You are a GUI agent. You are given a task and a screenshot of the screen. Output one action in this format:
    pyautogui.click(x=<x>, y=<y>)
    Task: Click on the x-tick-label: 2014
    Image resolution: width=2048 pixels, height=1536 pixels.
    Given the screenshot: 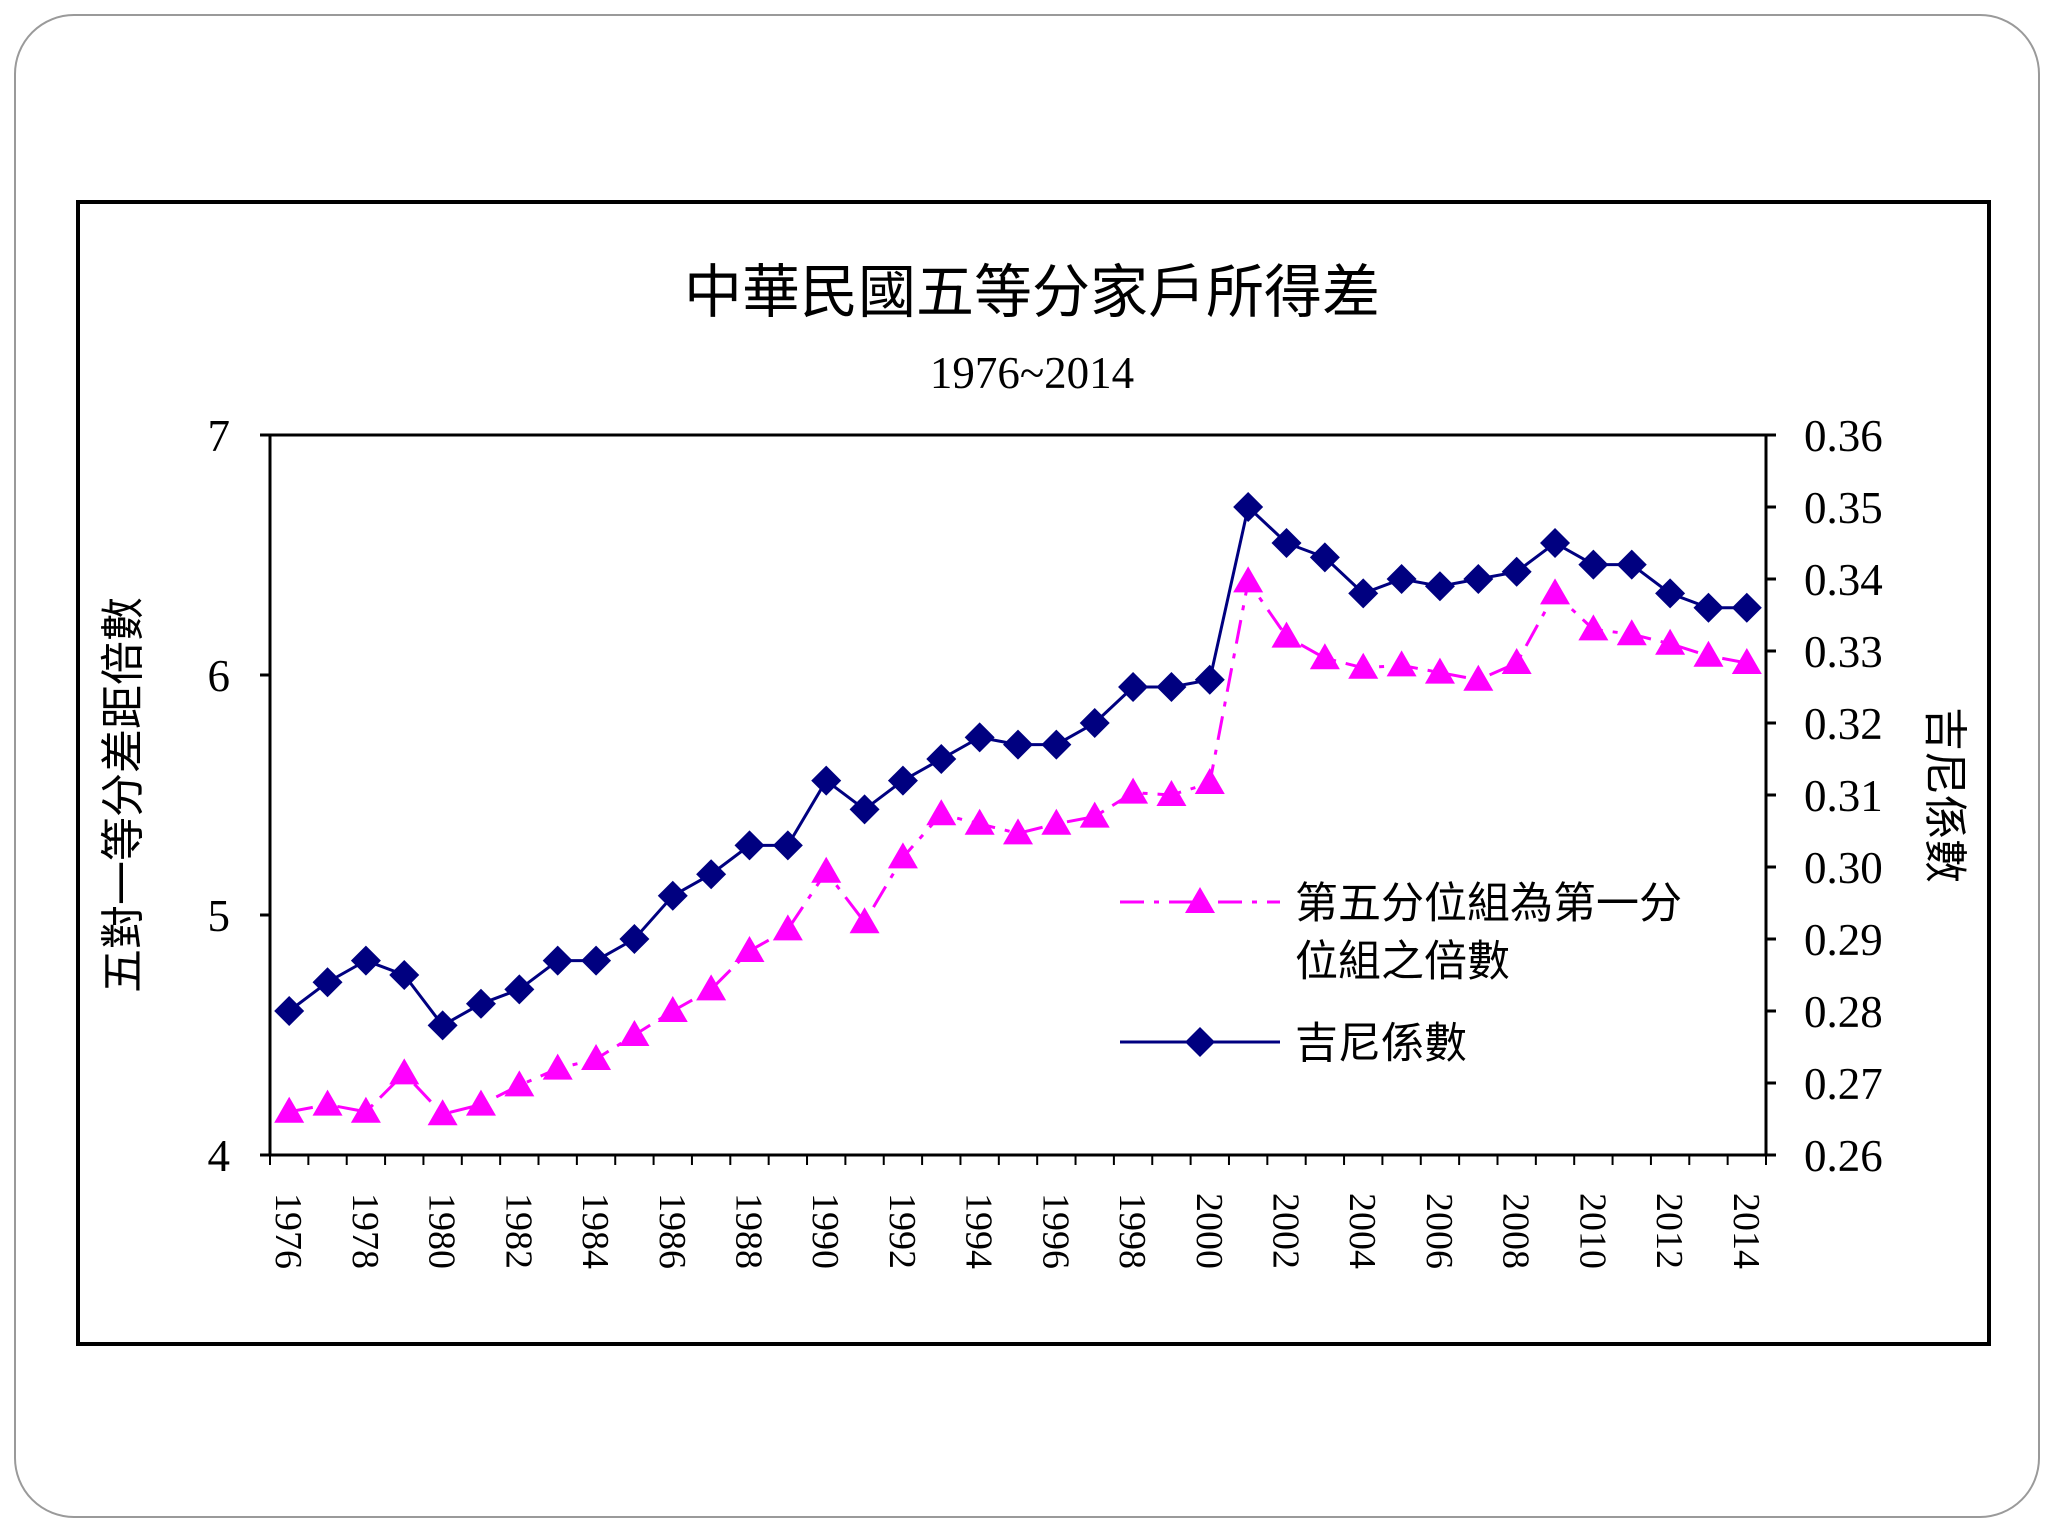 What is the action you would take?
    pyautogui.click(x=1746, y=1231)
    